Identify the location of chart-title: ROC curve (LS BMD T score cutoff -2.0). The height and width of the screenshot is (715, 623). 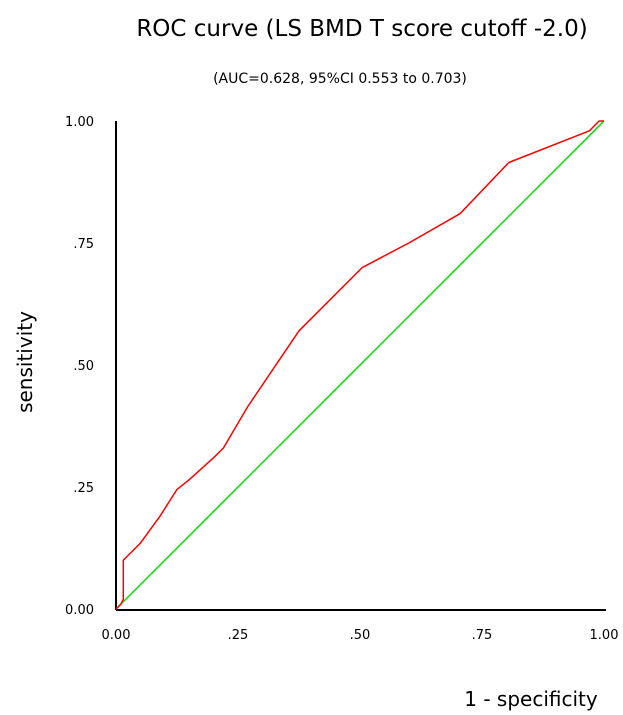
(361, 29).